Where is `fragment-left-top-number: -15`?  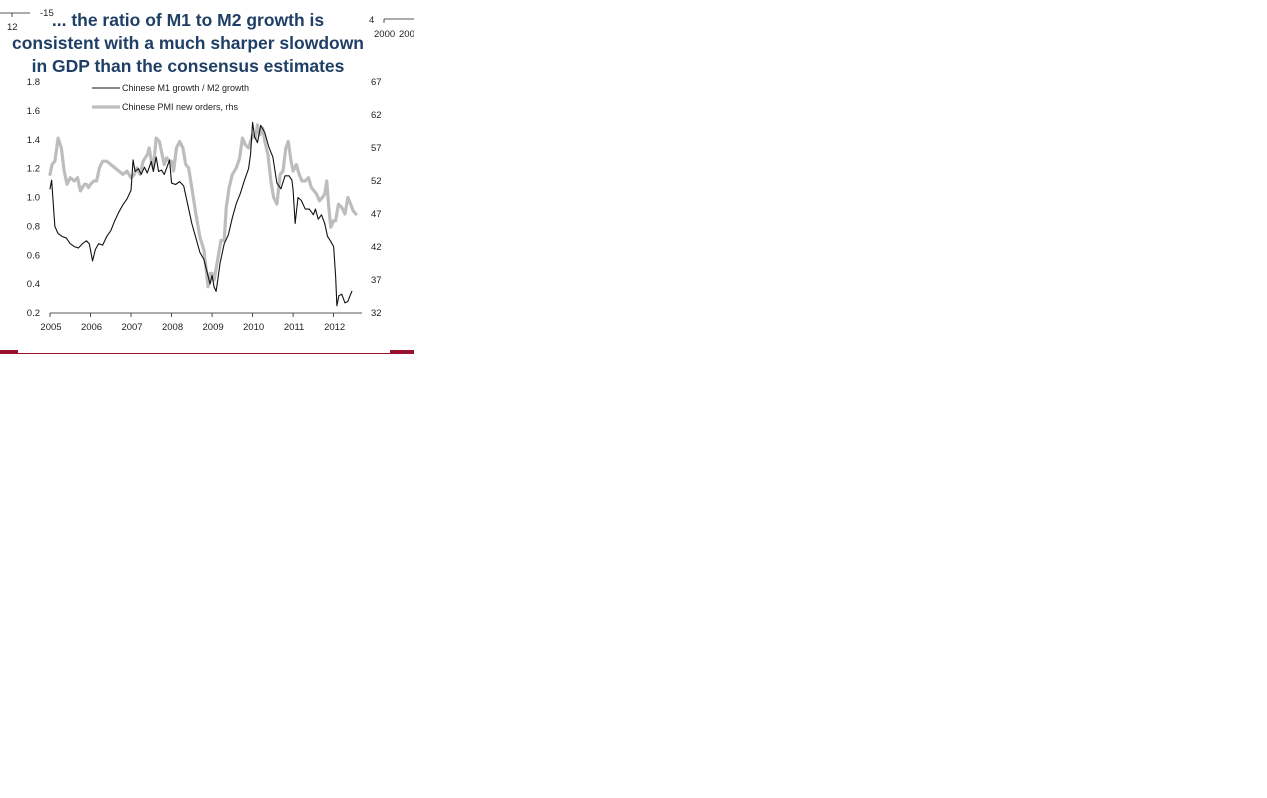
fragment-left-top-number: -15 is located at coordinates (47, 13).